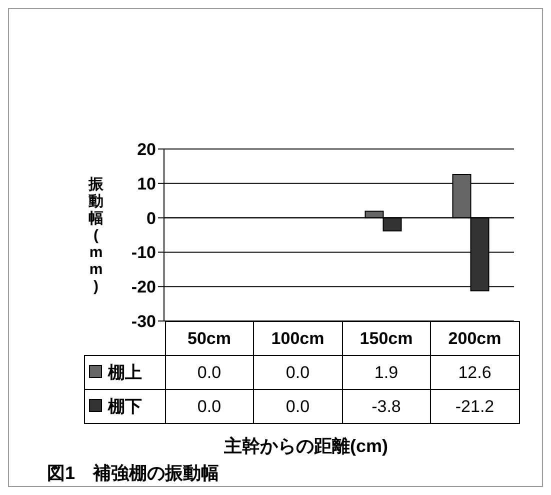 The height and width of the screenshot is (495, 551). Describe the element at coordinates (96, 235) in the screenshot. I see `y-axis-title: 振動幅(mm)` at that location.